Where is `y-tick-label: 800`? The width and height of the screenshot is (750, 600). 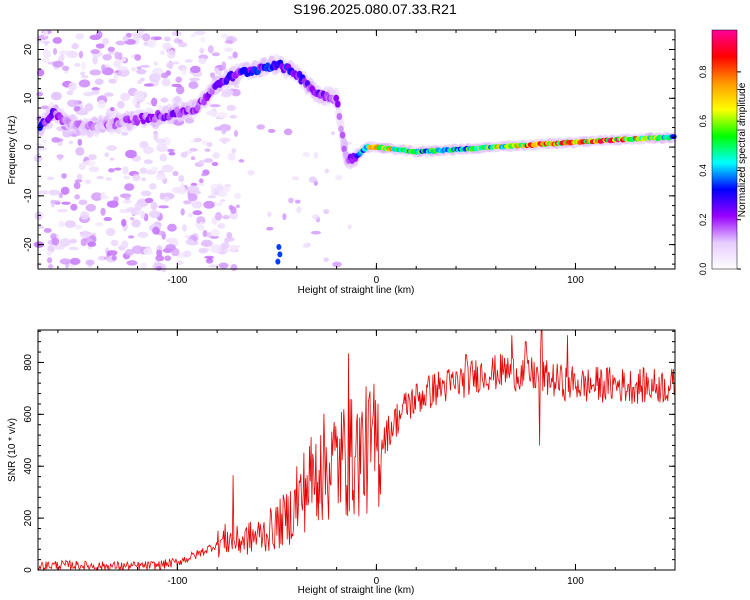
y-tick-label: 800 is located at coordinates (28, 362).